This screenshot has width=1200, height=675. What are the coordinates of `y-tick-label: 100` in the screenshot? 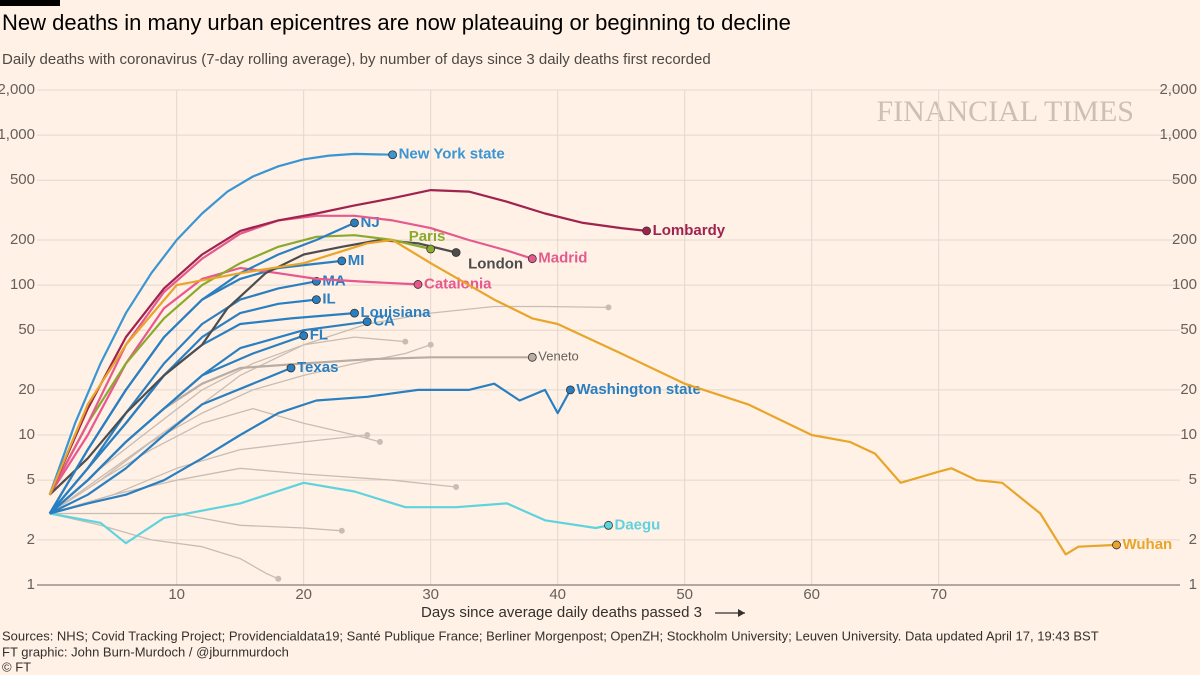 It's located at (22, 284).